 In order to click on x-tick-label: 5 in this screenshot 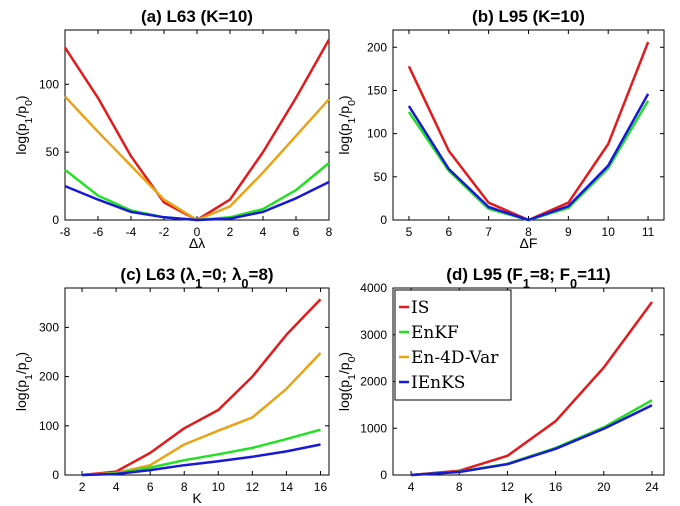, I will do `click(409, 232)`.